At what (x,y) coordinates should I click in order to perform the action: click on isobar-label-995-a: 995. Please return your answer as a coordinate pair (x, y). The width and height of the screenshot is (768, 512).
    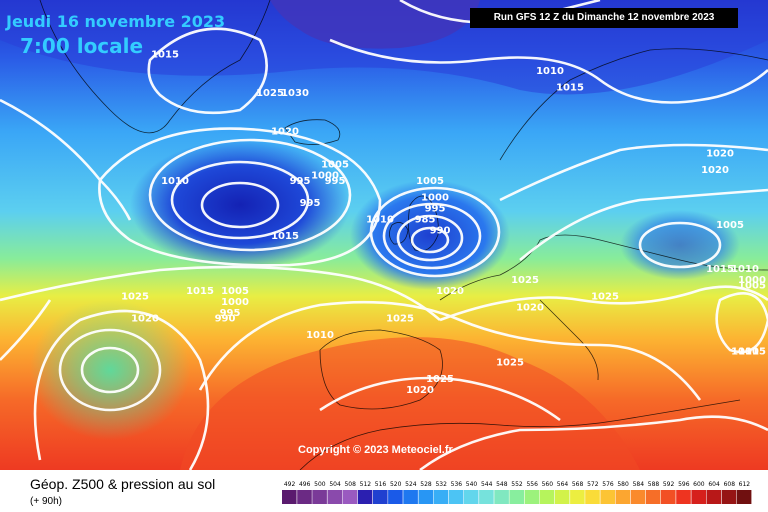
    Looking at the image, I should click on (300, 181).